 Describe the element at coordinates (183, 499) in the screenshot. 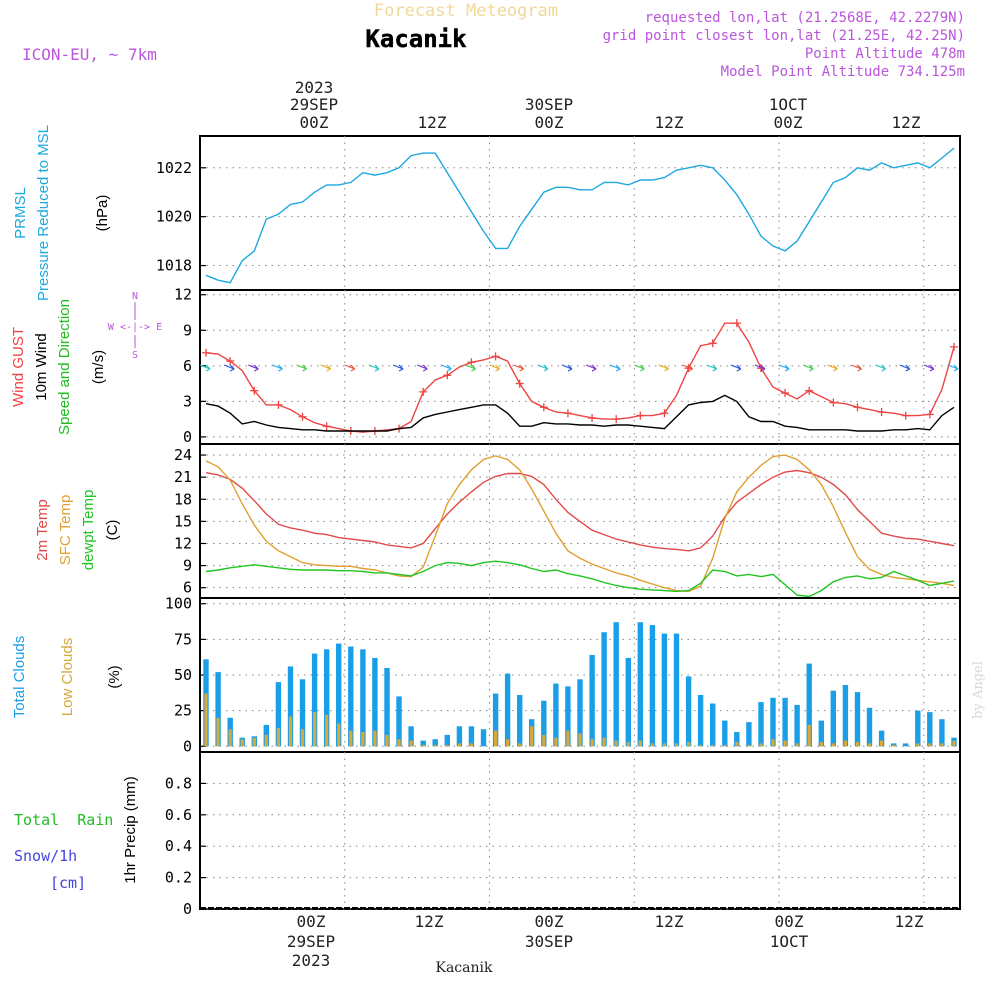

I see `y-tick-label: 18` at that location.